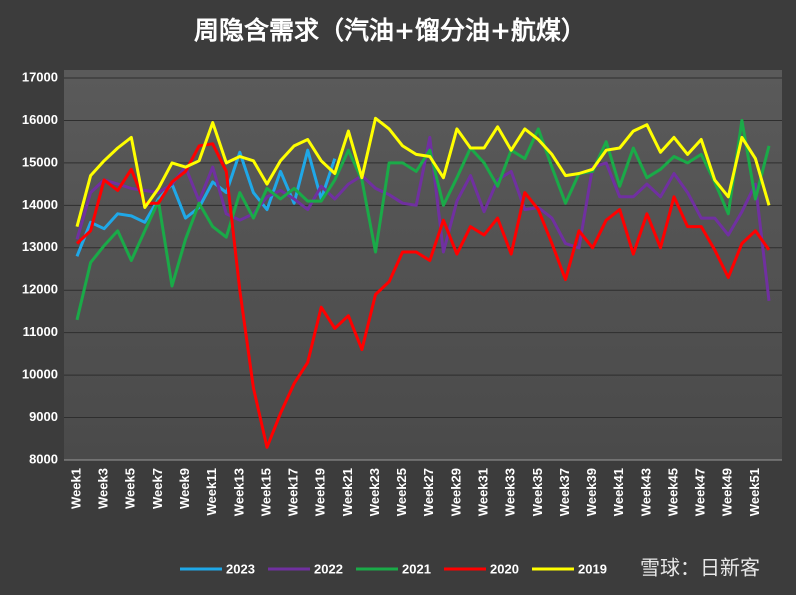  What do you see at coordinates (40, 119) in the screenshot?
I see `y-tick-label: 16000` at bounding box center [40, 119].